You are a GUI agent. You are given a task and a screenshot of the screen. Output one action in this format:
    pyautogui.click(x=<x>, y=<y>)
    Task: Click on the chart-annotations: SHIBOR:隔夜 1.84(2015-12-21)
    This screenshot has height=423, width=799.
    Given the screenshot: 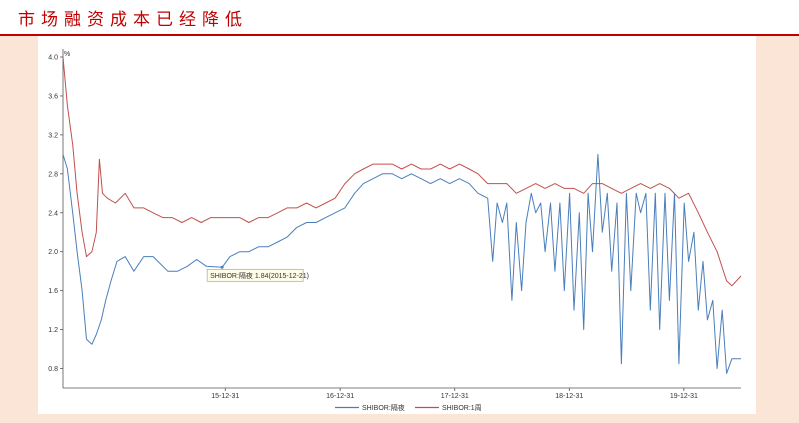 What is the action you would take?
    pyautogui.click(x=257, y=273)
    